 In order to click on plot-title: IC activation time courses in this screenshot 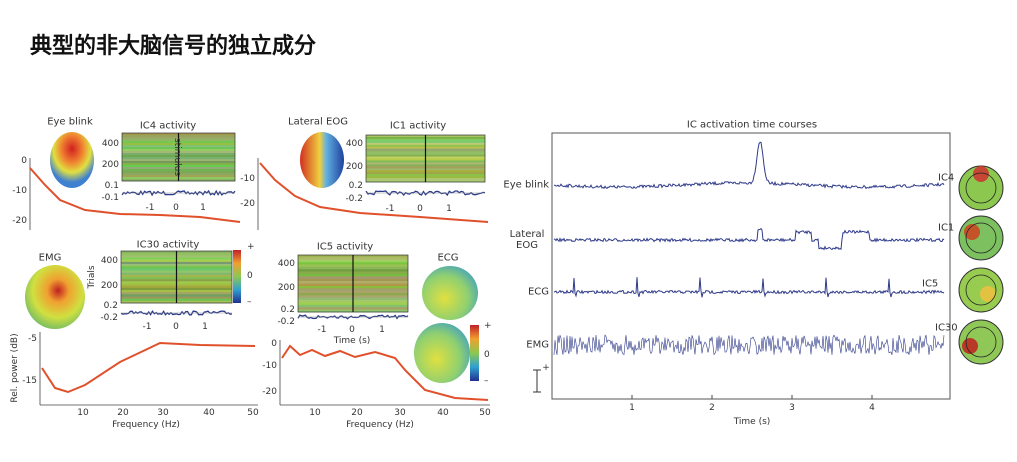, I will do `click(752, 125)`.